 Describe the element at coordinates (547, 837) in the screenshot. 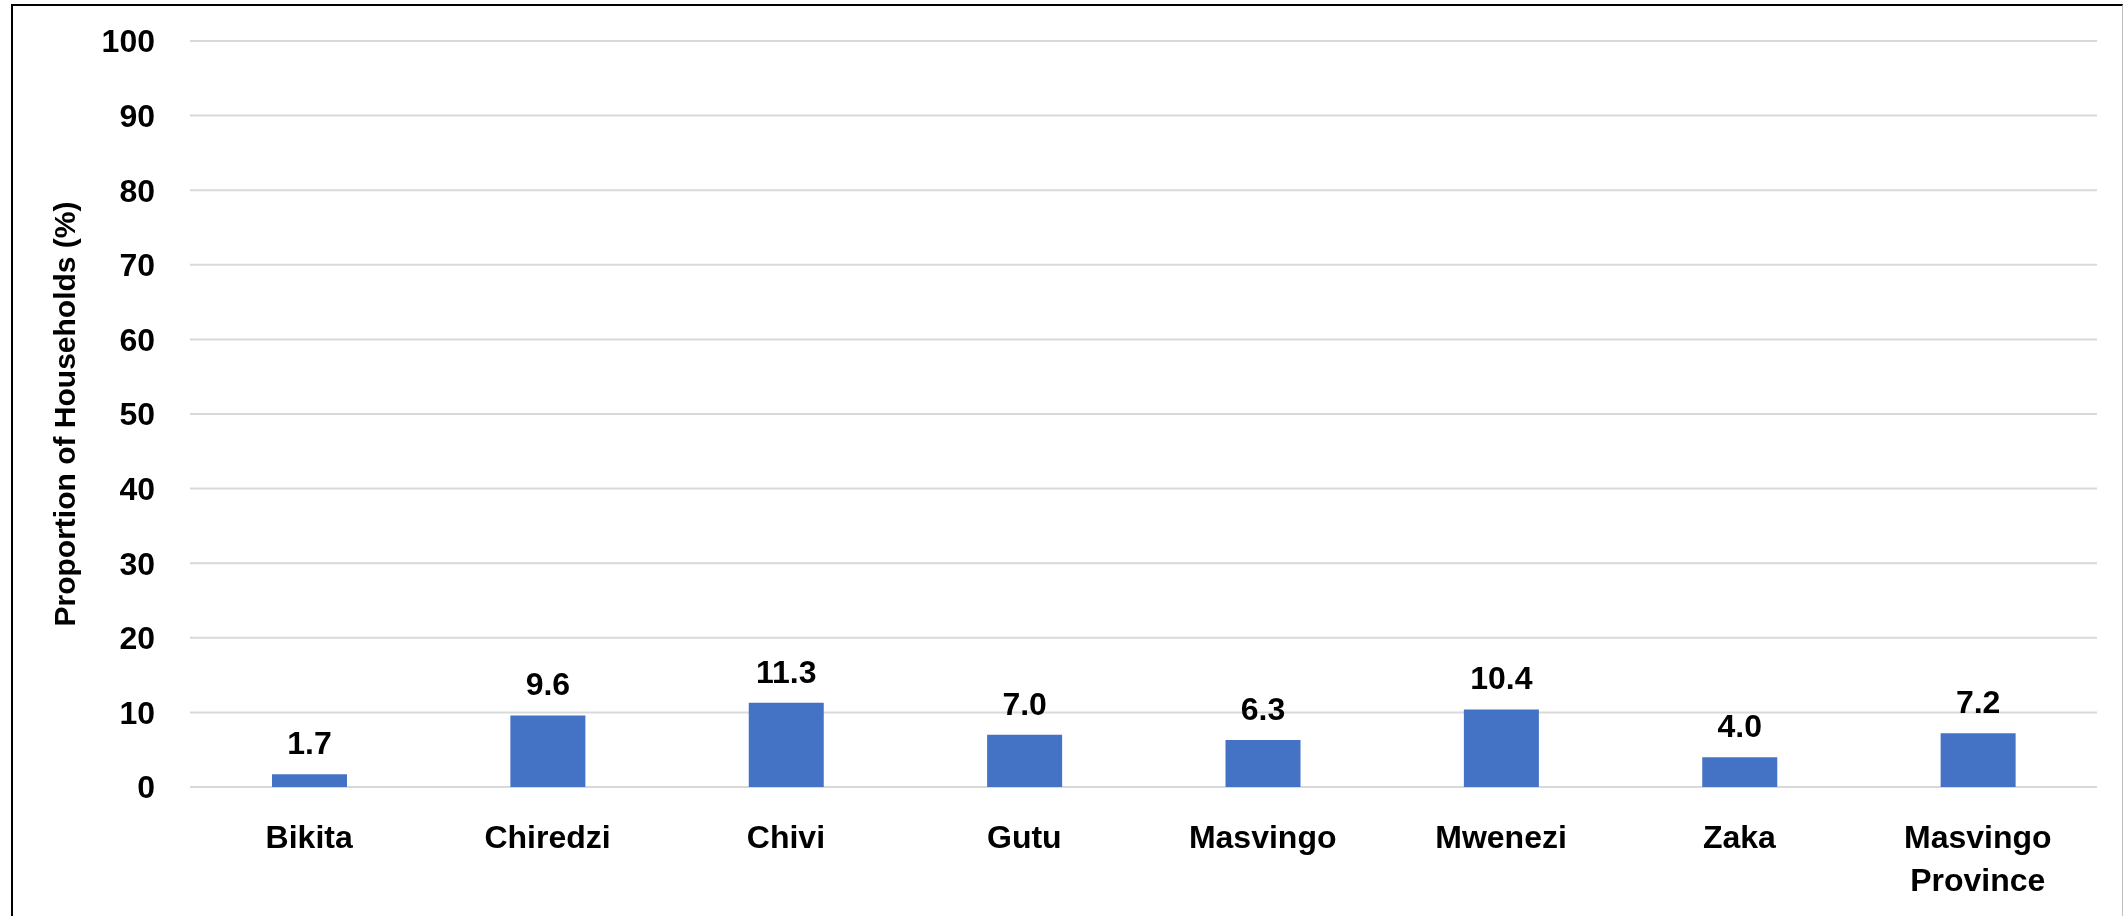

I see `x-tick-label: Chiredzi` at that location.